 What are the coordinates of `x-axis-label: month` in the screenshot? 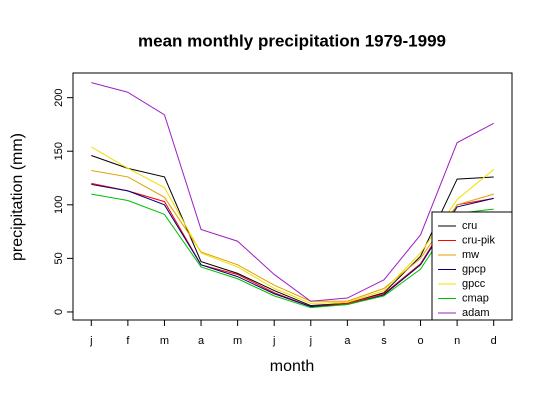 It's located at (292, 366).